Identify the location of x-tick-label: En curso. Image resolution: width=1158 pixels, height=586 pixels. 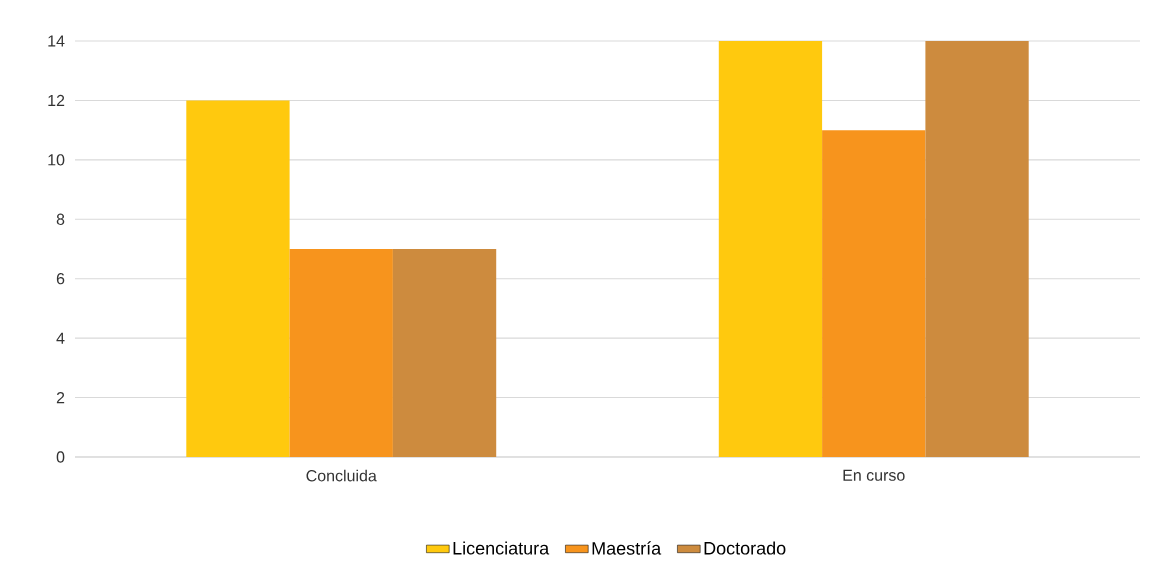
(874, 475).